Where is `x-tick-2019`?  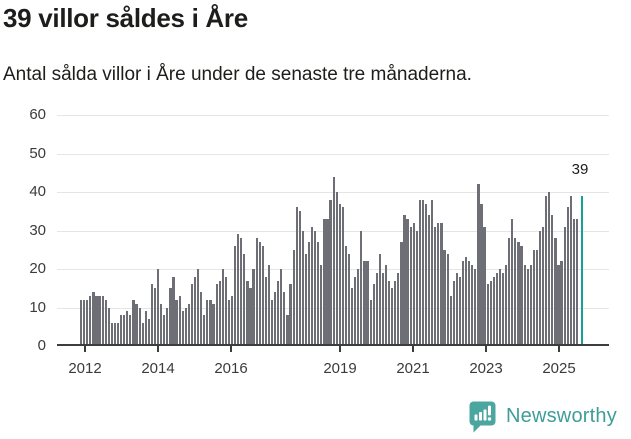 x-tick-2019 is located at coordinates (340, 349).